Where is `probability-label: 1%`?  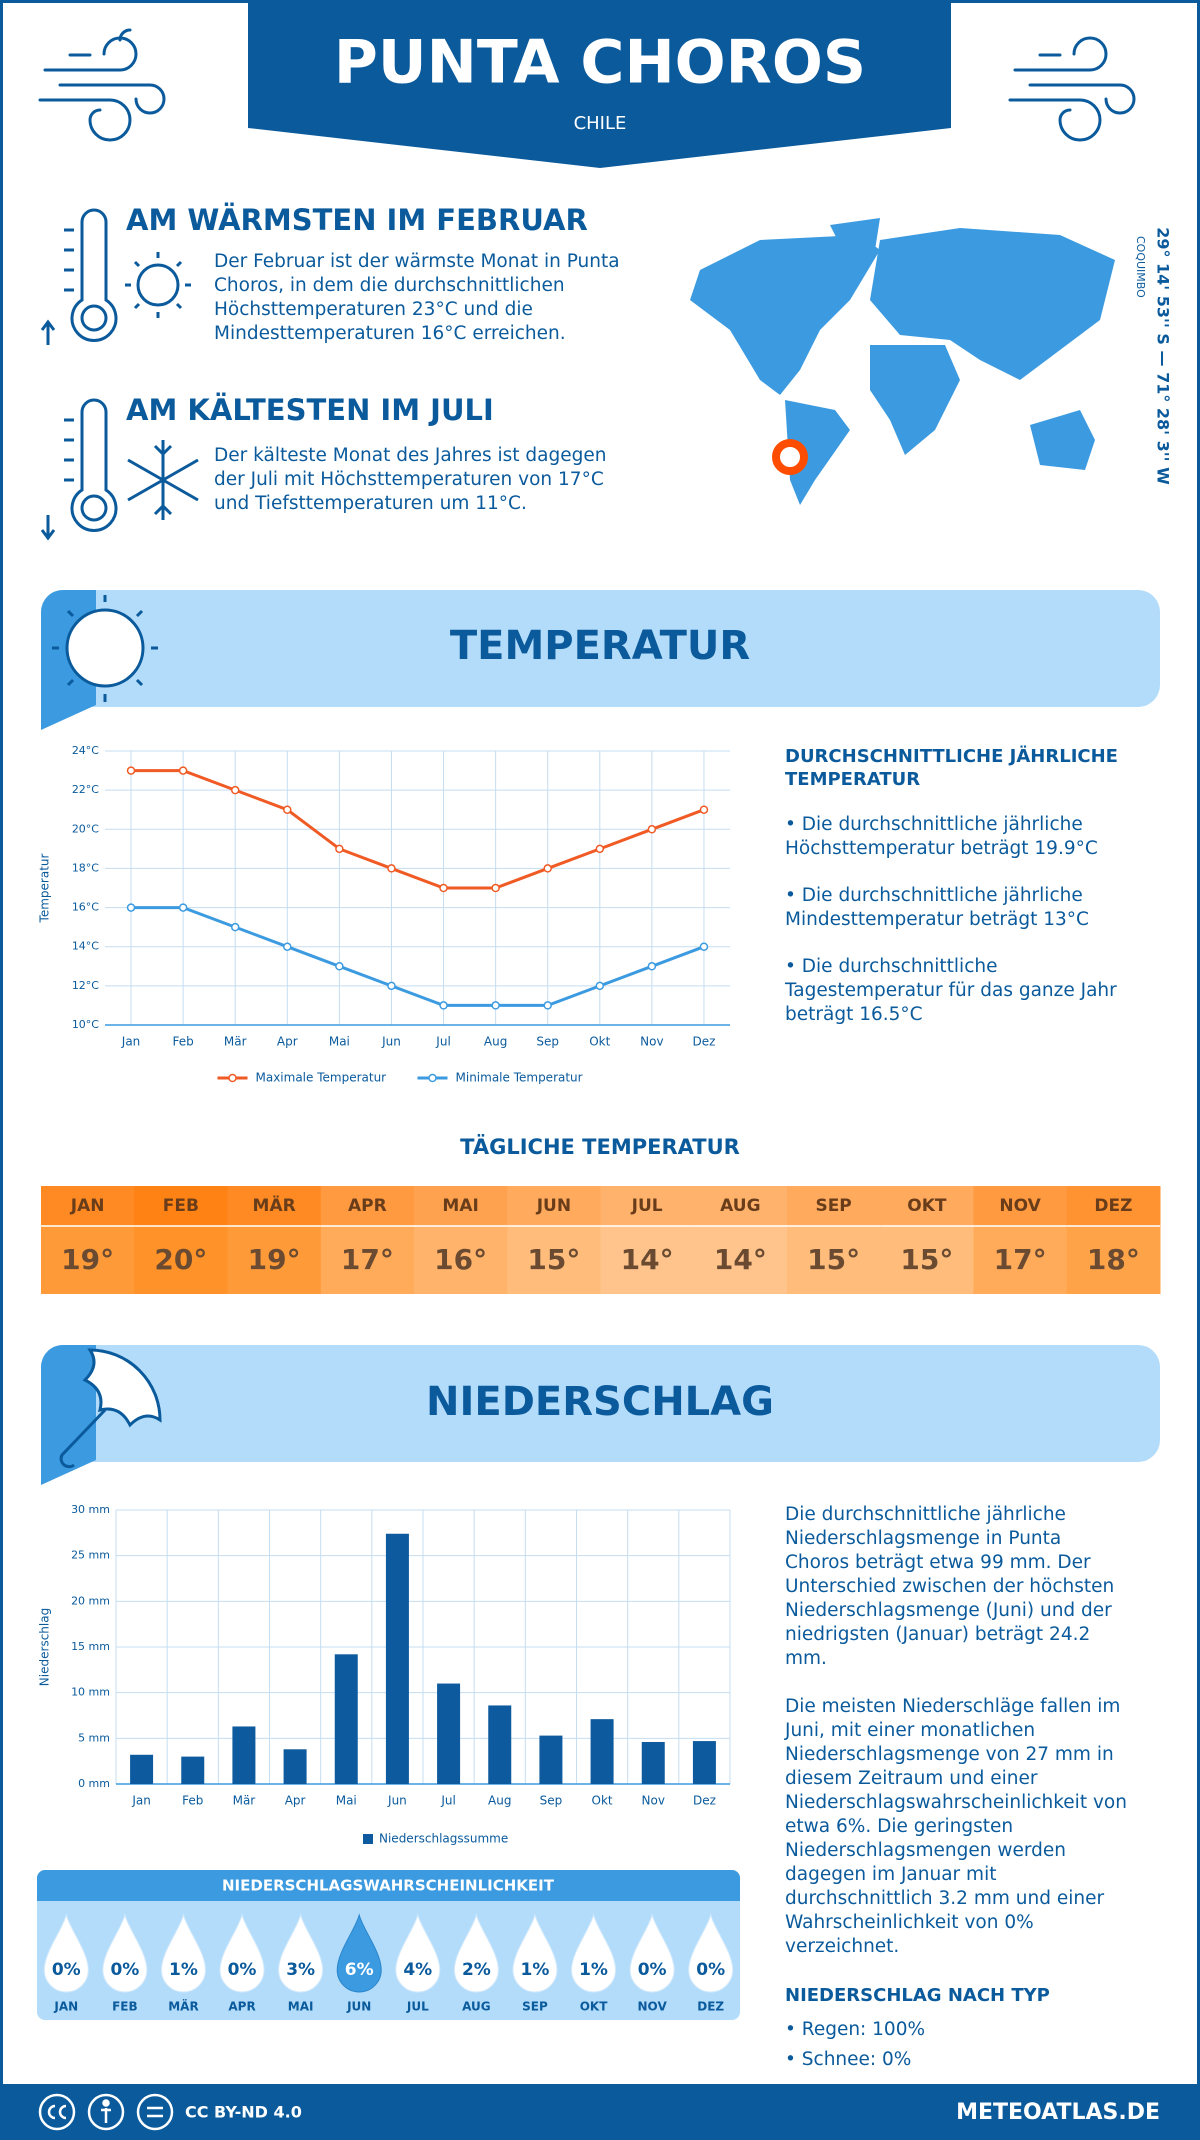 probability-label: 1% is located at coordinates (183, 1970).